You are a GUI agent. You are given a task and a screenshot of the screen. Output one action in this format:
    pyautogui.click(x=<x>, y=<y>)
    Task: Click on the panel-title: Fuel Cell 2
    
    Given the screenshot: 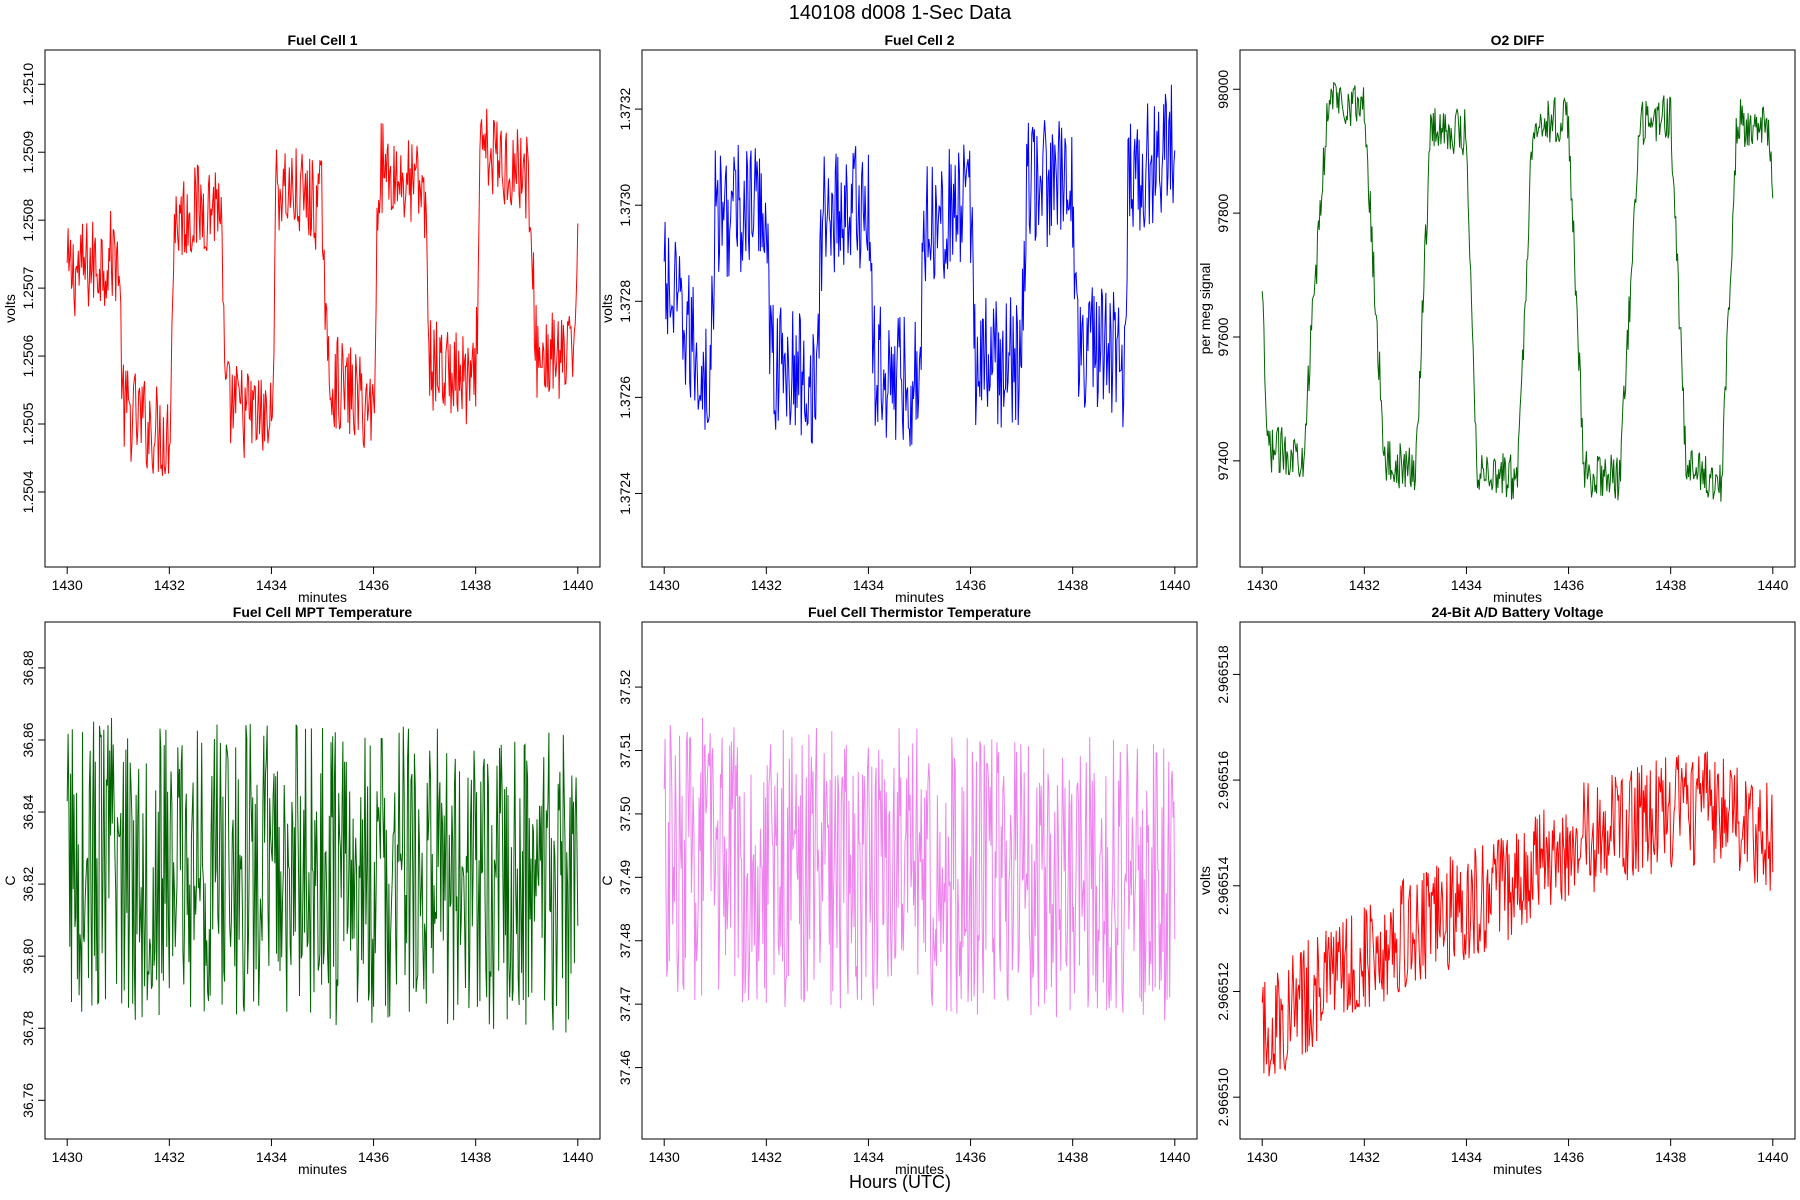 What is the action you would take?
    pyautogui.click(x=919, y=40)
    